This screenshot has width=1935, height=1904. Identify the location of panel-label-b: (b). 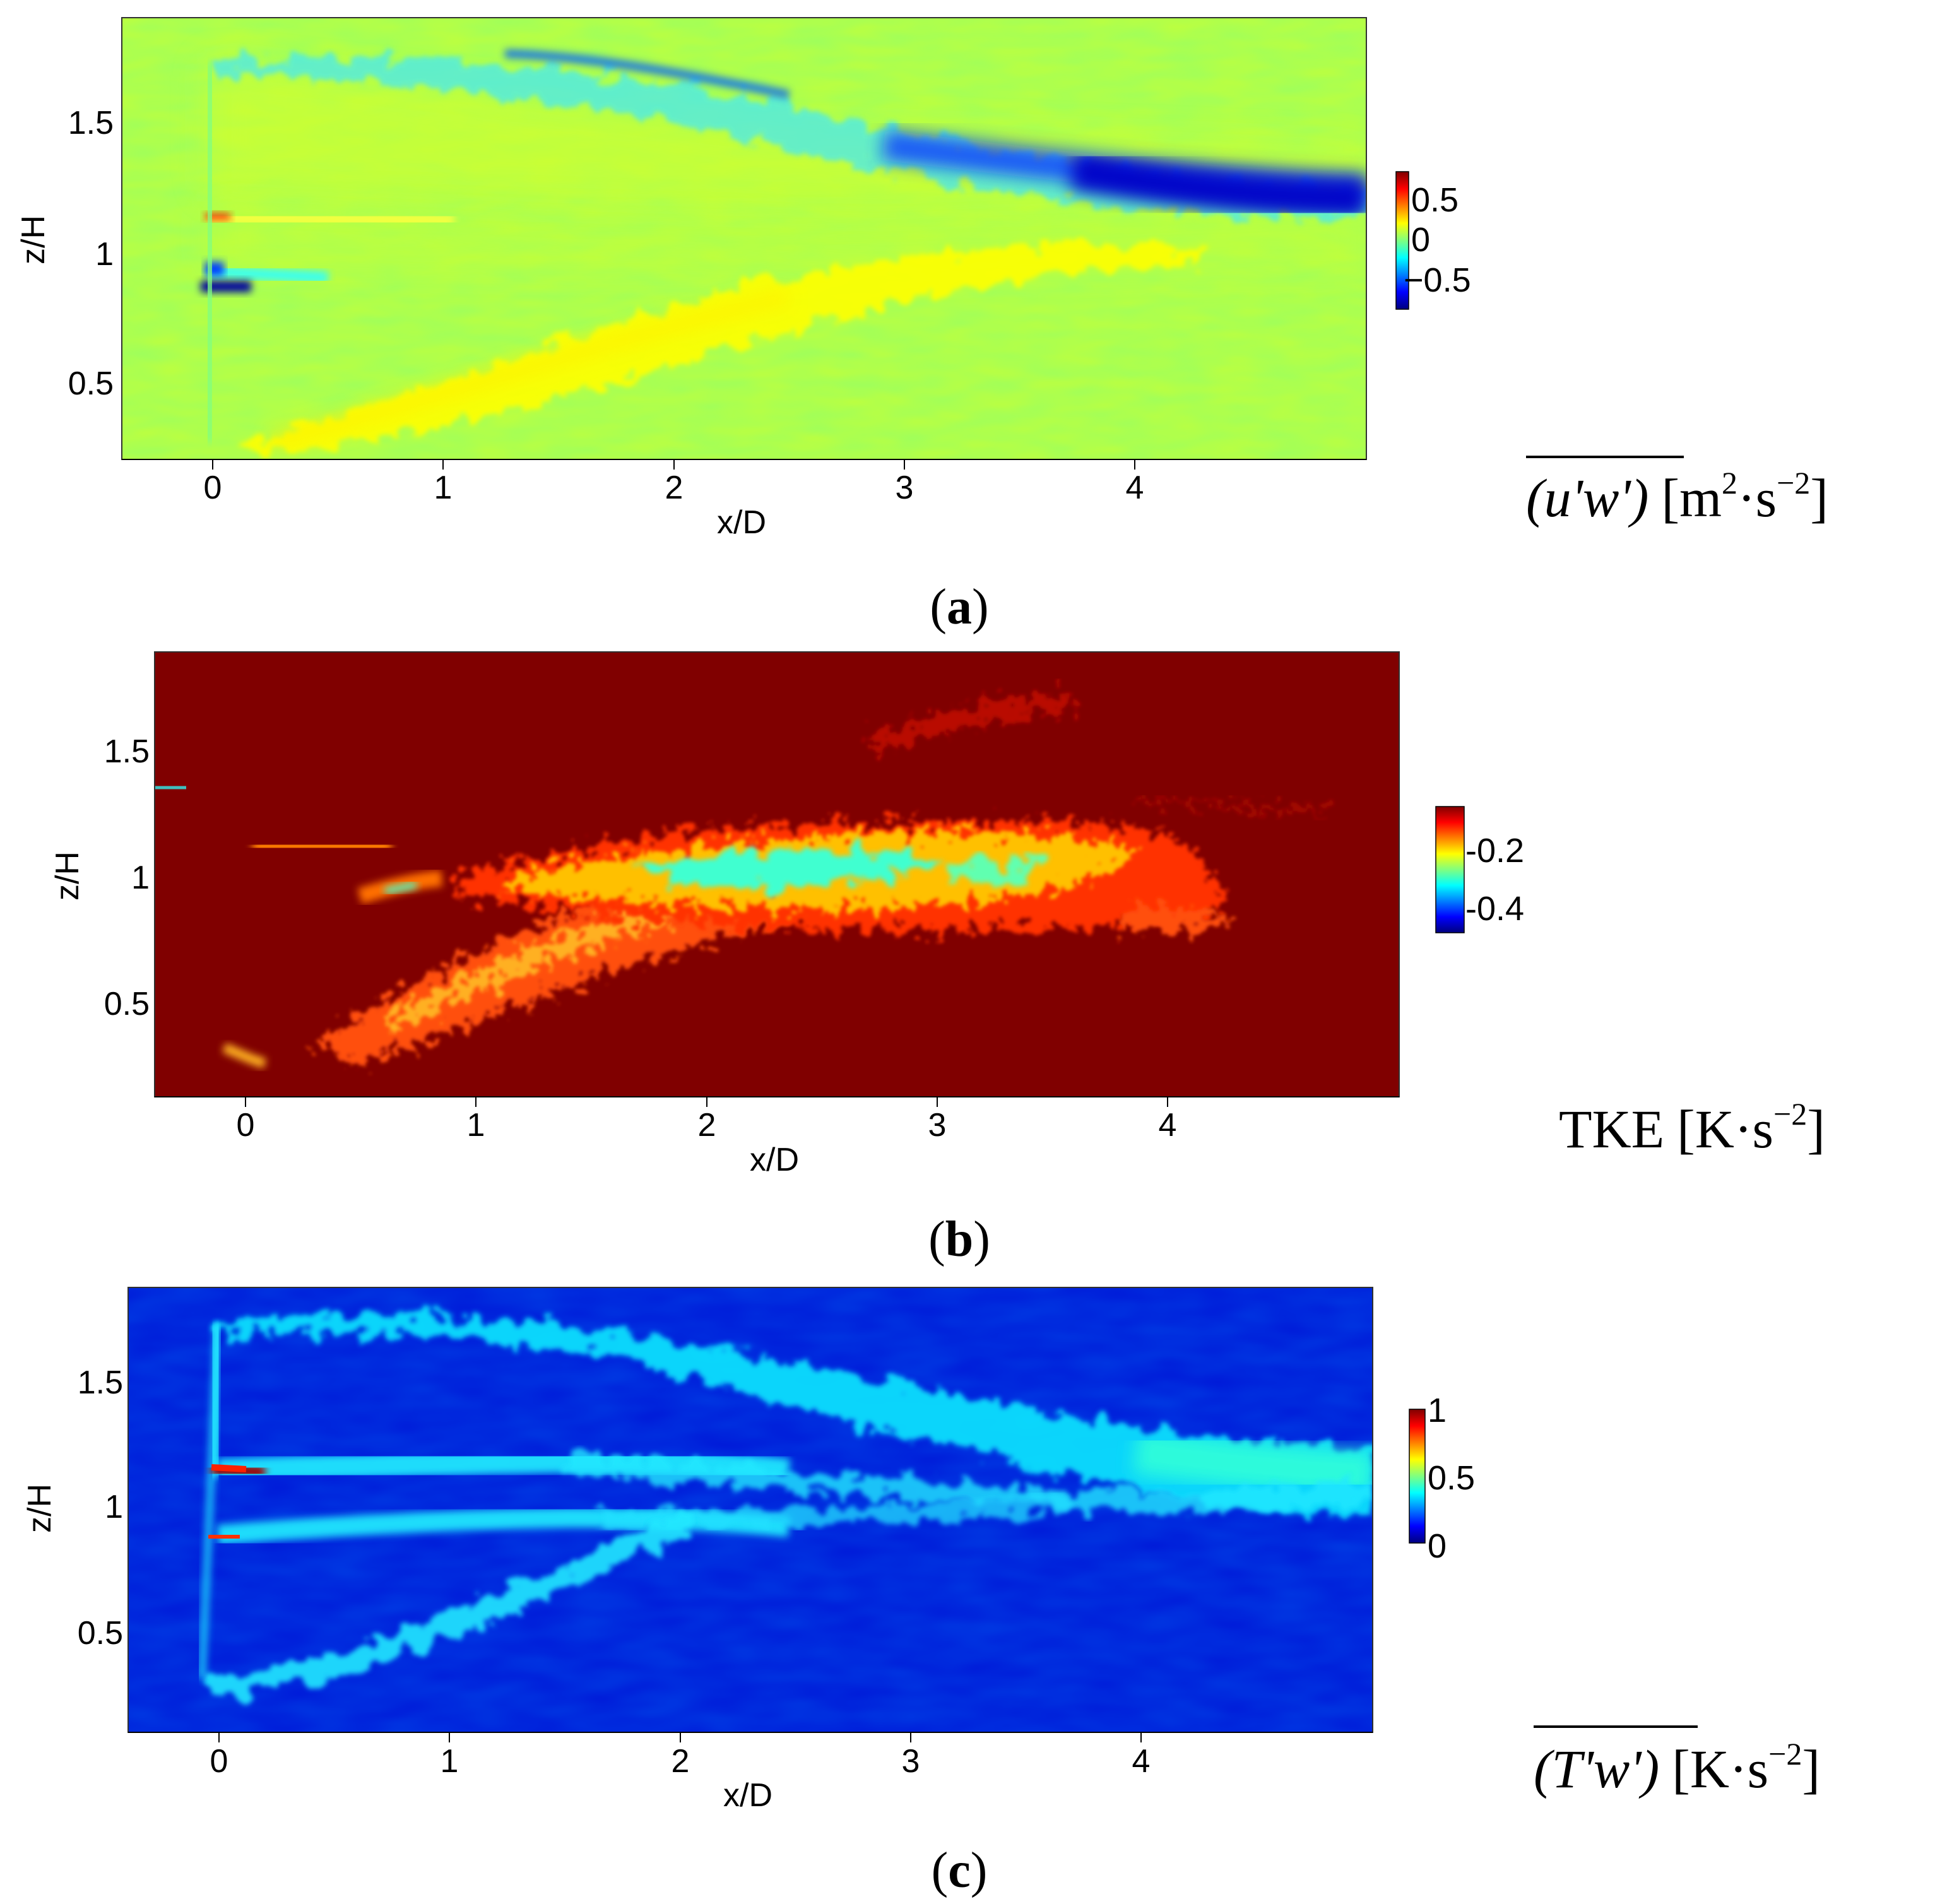
(959, 1239).